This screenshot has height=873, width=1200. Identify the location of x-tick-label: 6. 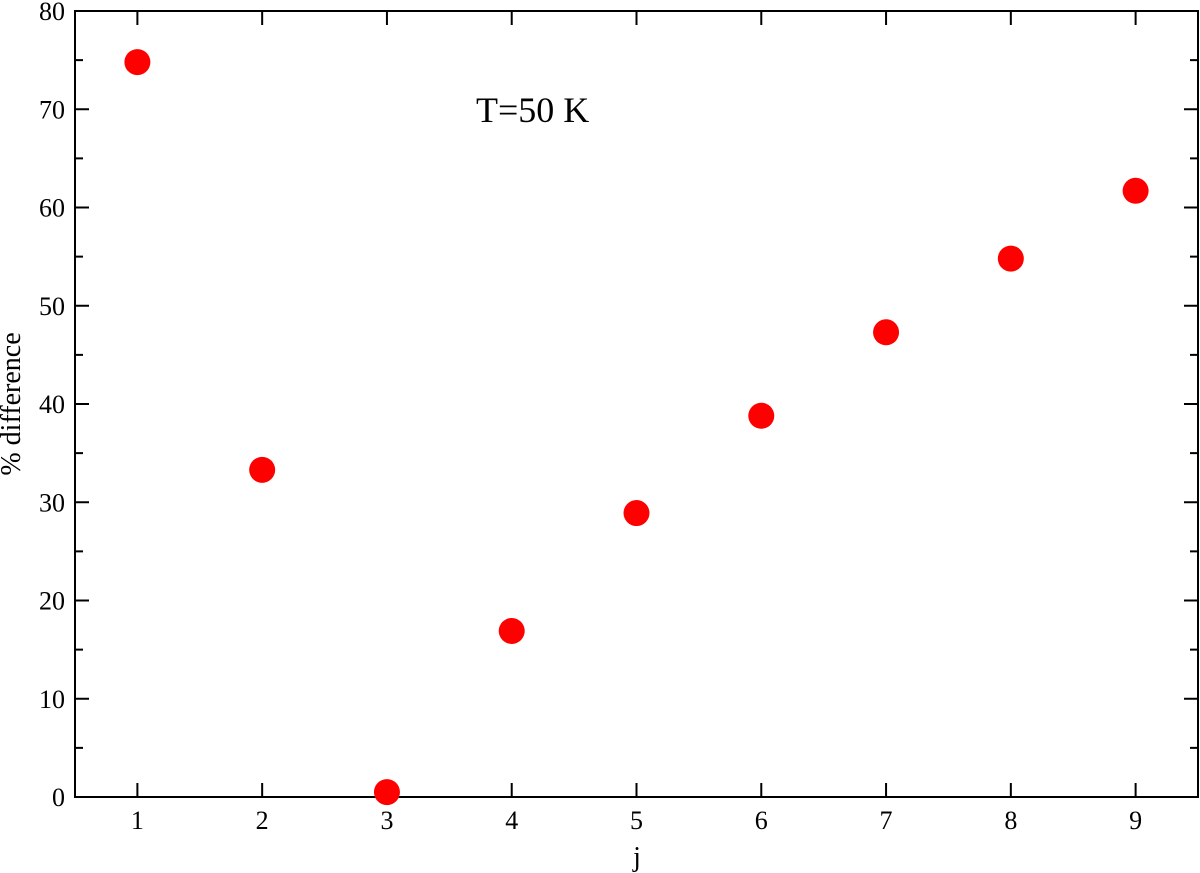
(761, 820).